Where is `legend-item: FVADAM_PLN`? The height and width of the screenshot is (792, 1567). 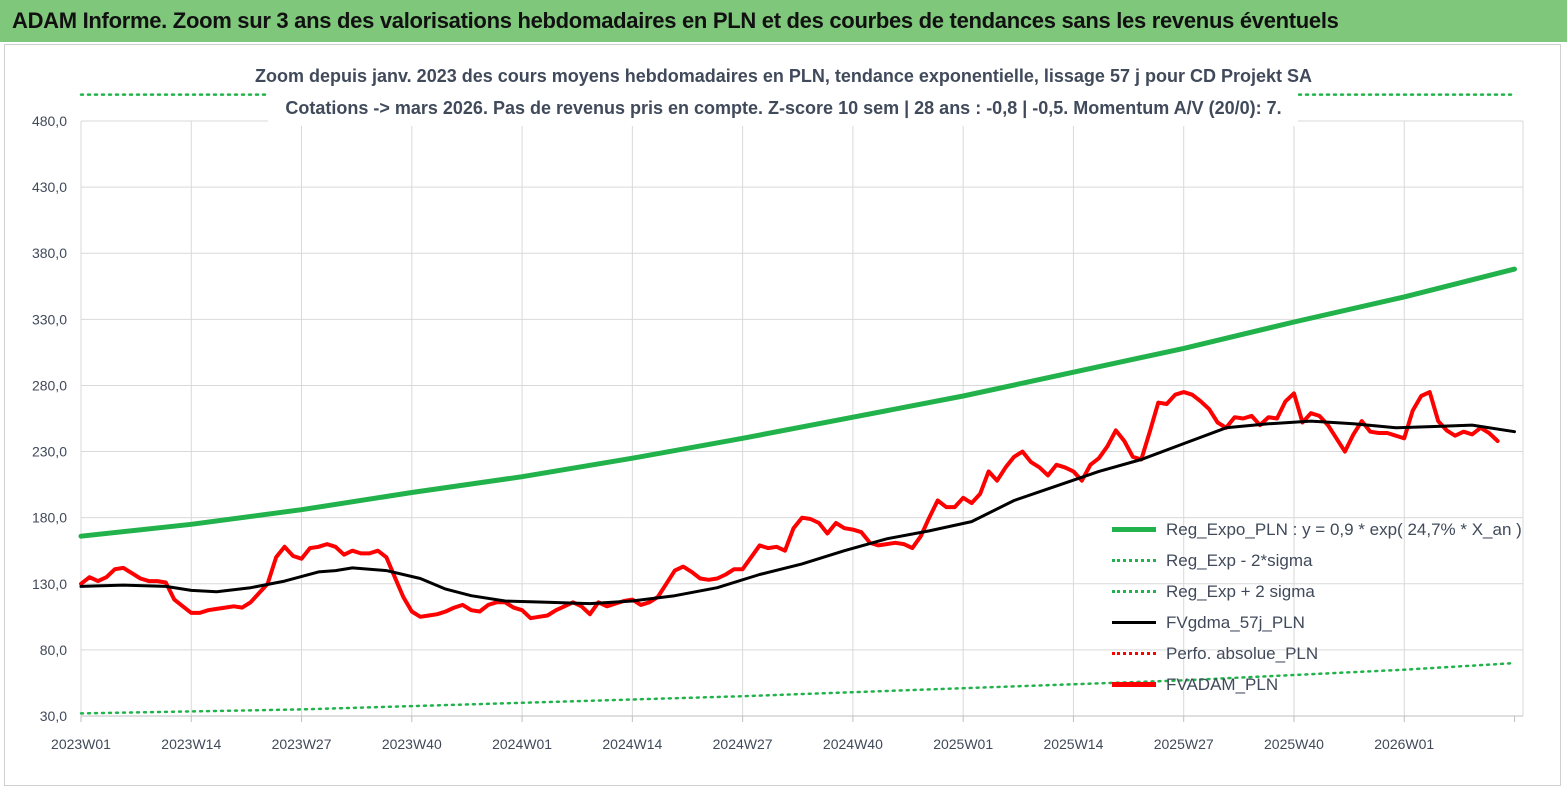 legend-item: FVADAM_PLN is located at coordinates (1322, 684).